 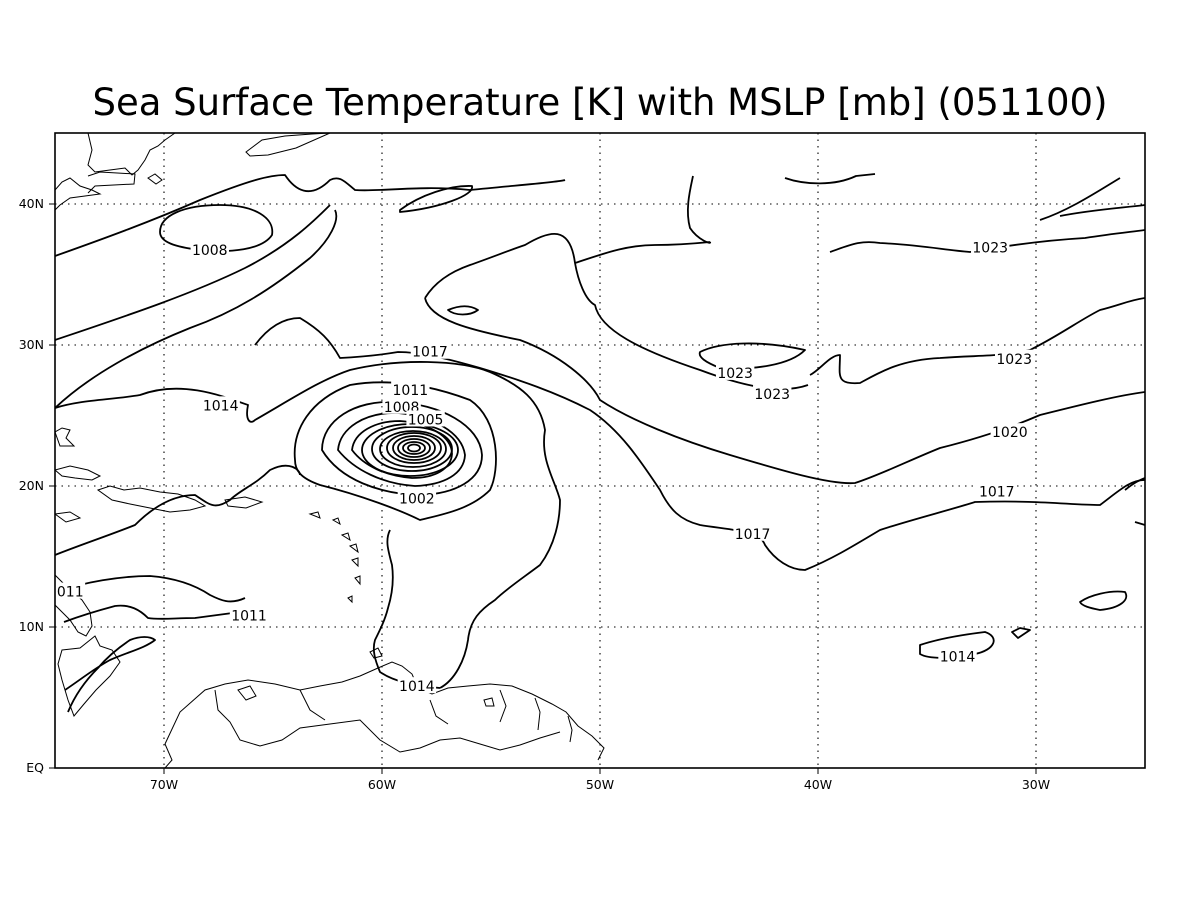 I want to click on contour-1011-panama, so click(x=110, y=674).